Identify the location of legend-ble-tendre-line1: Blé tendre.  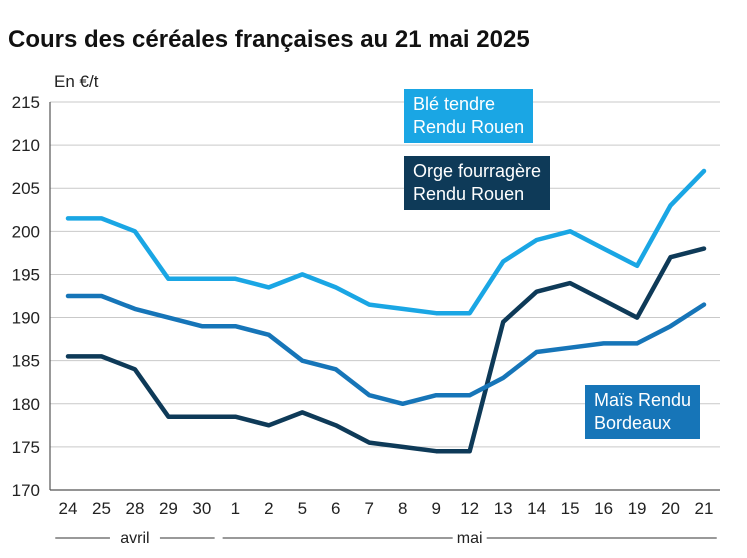
(454, 104).